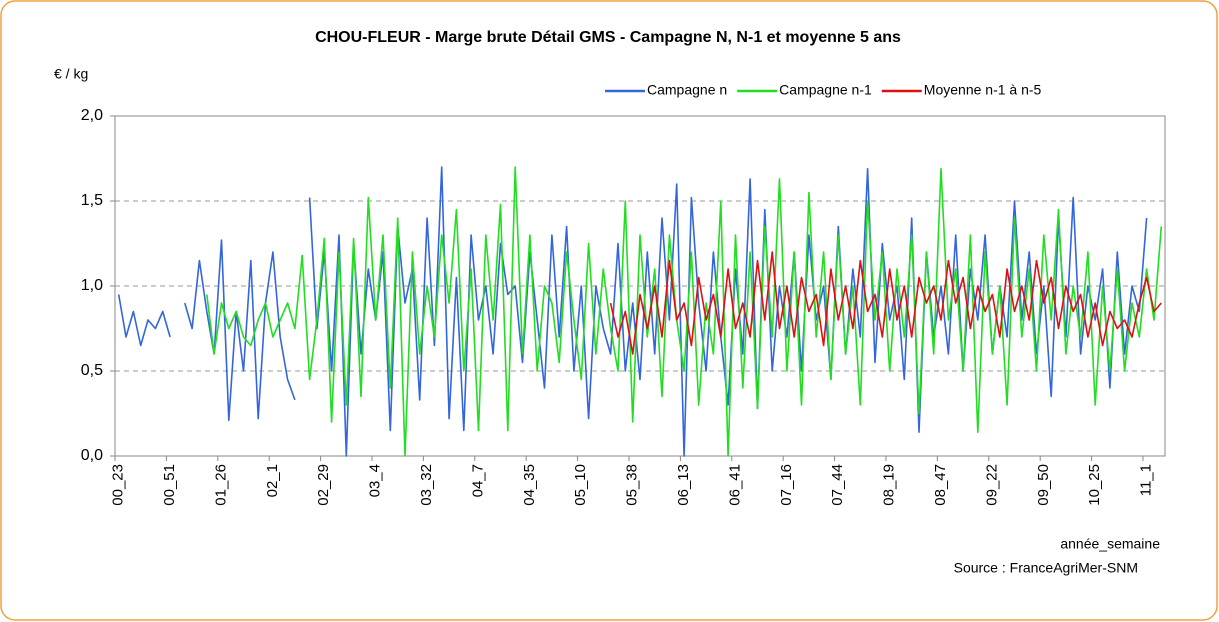 Image resolution: width=1219 pixels, height=622 pixels. What do you see at coordinates (529, 485) in the screenshot?
I see `x-tick-label: 04_35` at bounding box center [529, 485].